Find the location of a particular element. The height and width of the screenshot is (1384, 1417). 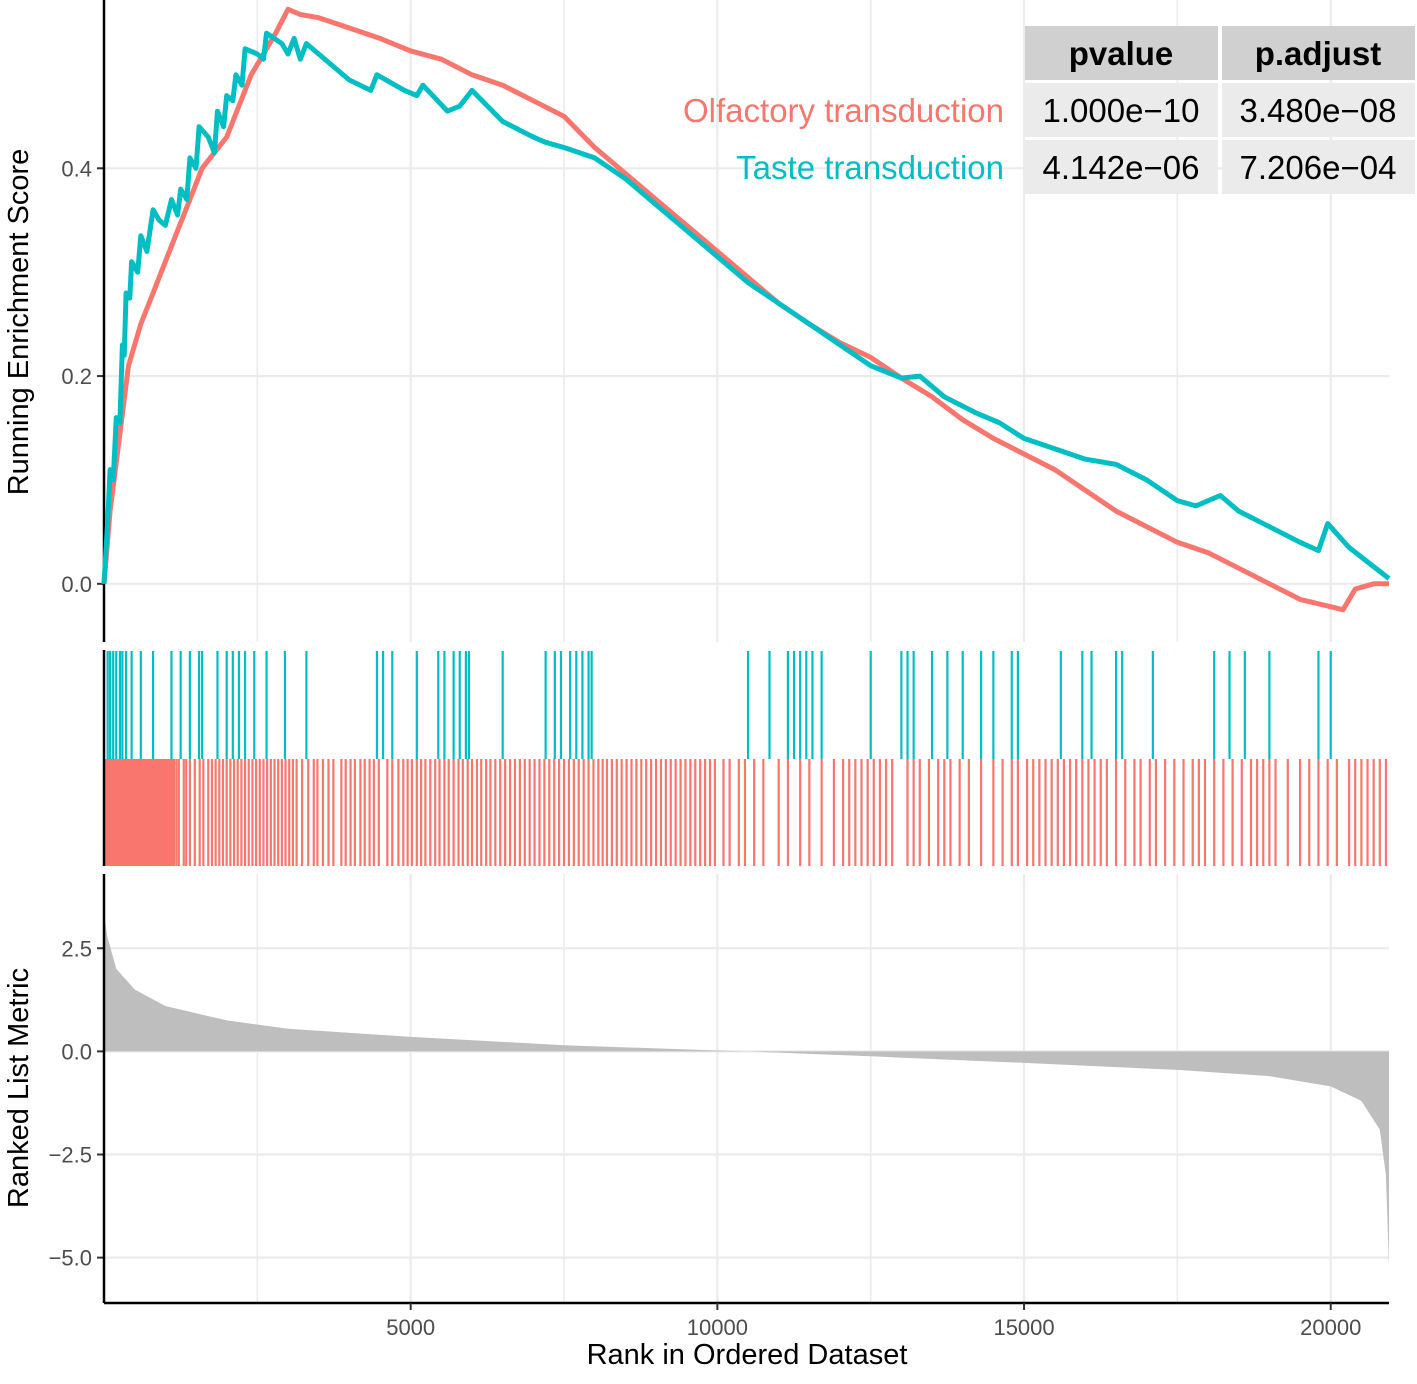

x-tick-label: 15000 is located at coordinates (1023, 1327).